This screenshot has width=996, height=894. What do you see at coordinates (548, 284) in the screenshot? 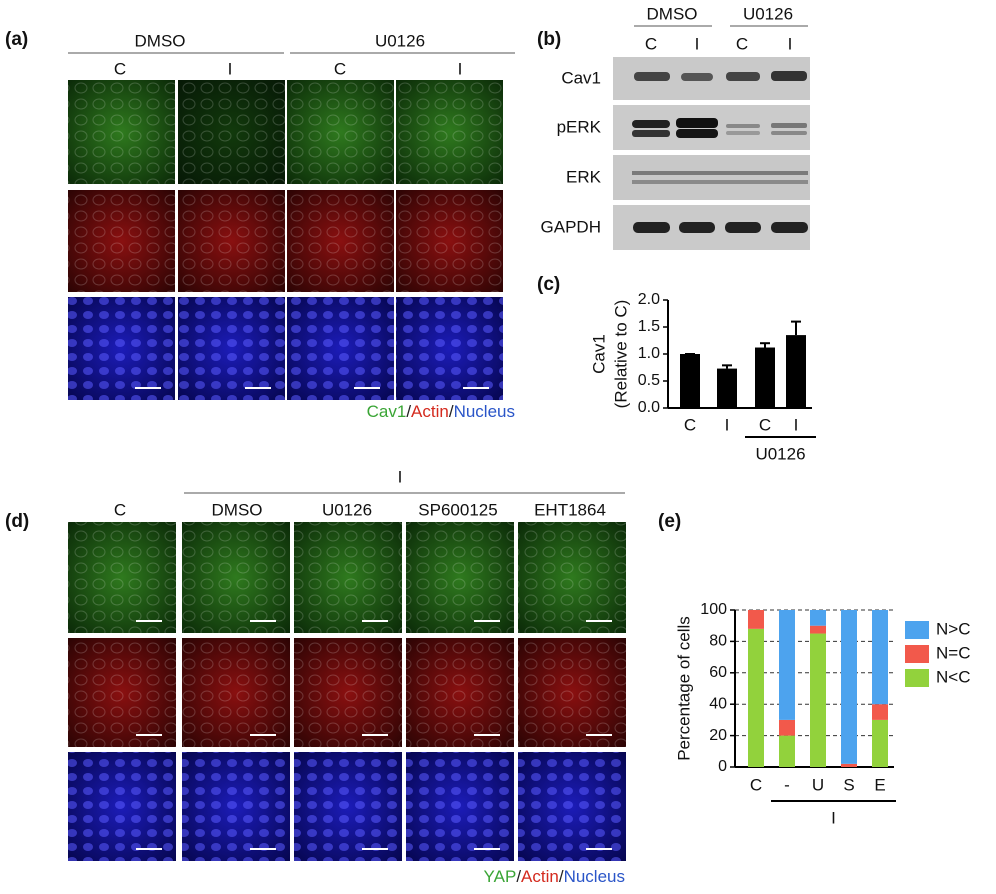
I see `panel-label: (c)` at bounding box center [548, 284].